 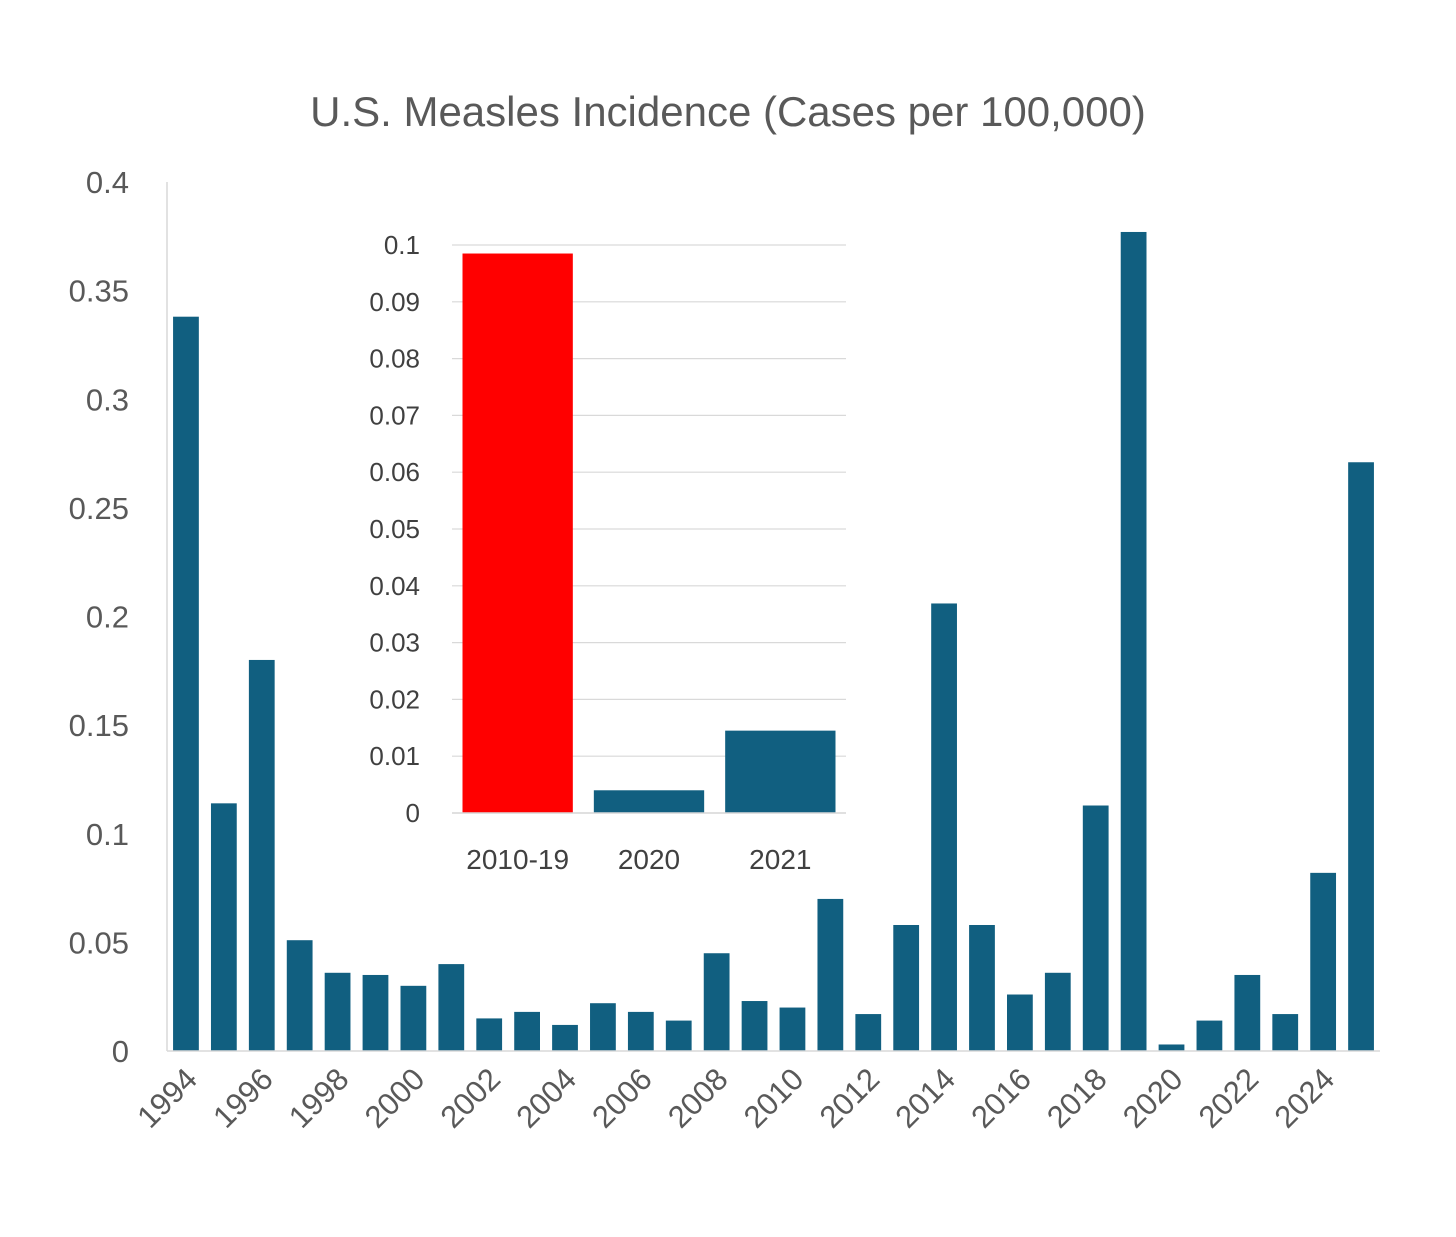 What do you see at coordinates (774, 1098) in the screenshot?
I see `x-tick-label: 2010` at bounding box center [774, 1098].